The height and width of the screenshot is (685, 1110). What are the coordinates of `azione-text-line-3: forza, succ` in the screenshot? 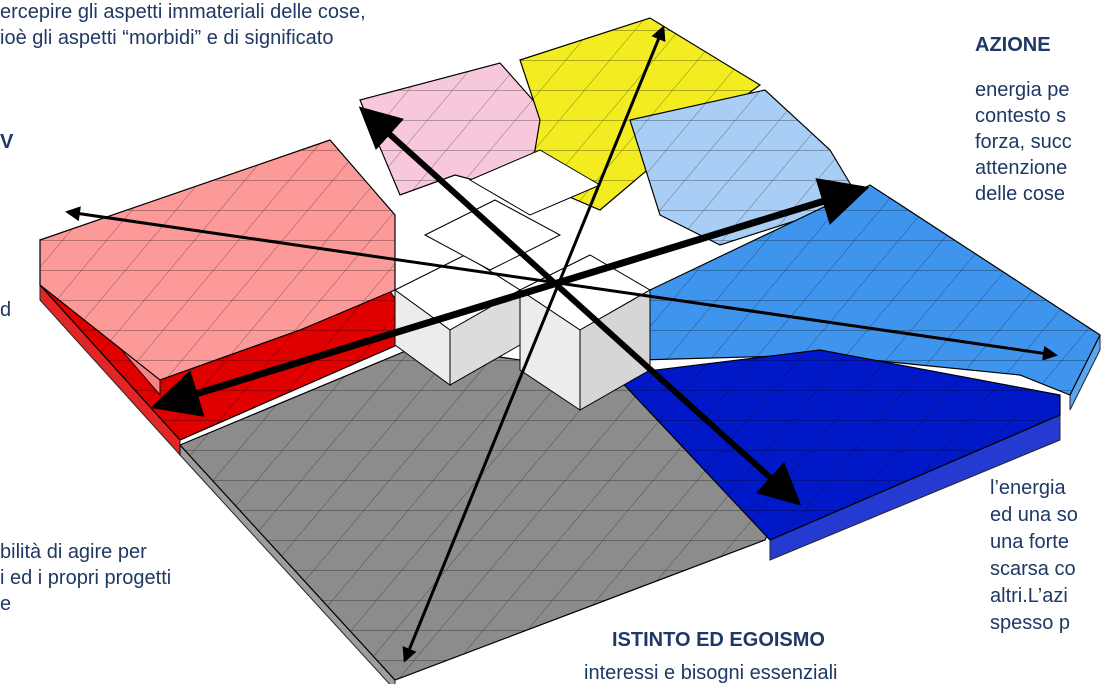 It's located at (1023, 142).